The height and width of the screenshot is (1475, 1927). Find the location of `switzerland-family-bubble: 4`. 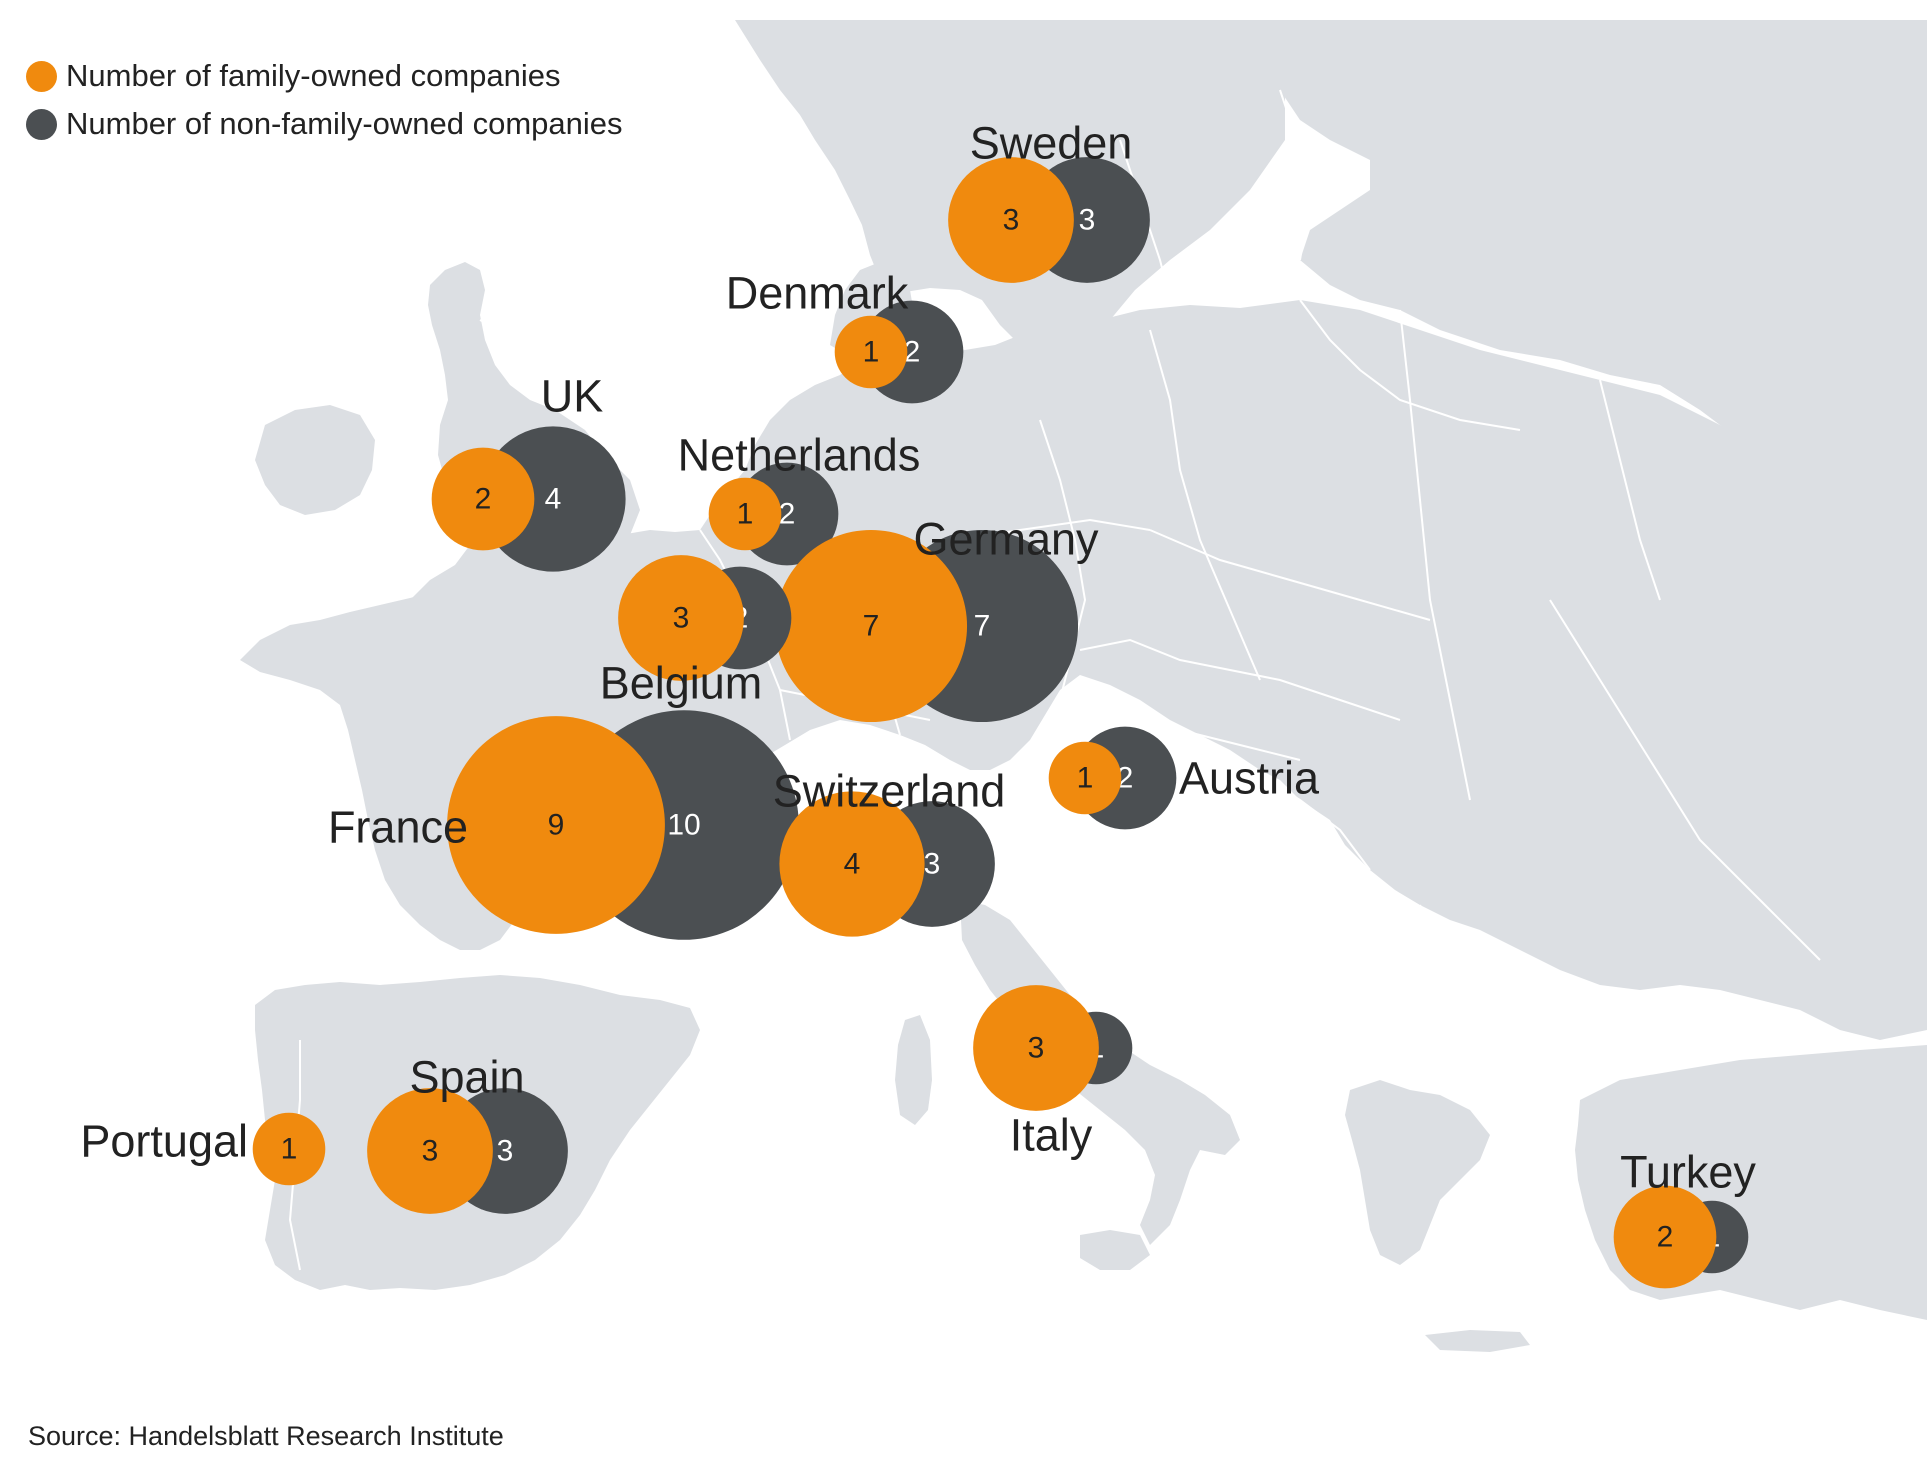

switzerland-family-bubble: 4 is located at coordinates (852, 864).